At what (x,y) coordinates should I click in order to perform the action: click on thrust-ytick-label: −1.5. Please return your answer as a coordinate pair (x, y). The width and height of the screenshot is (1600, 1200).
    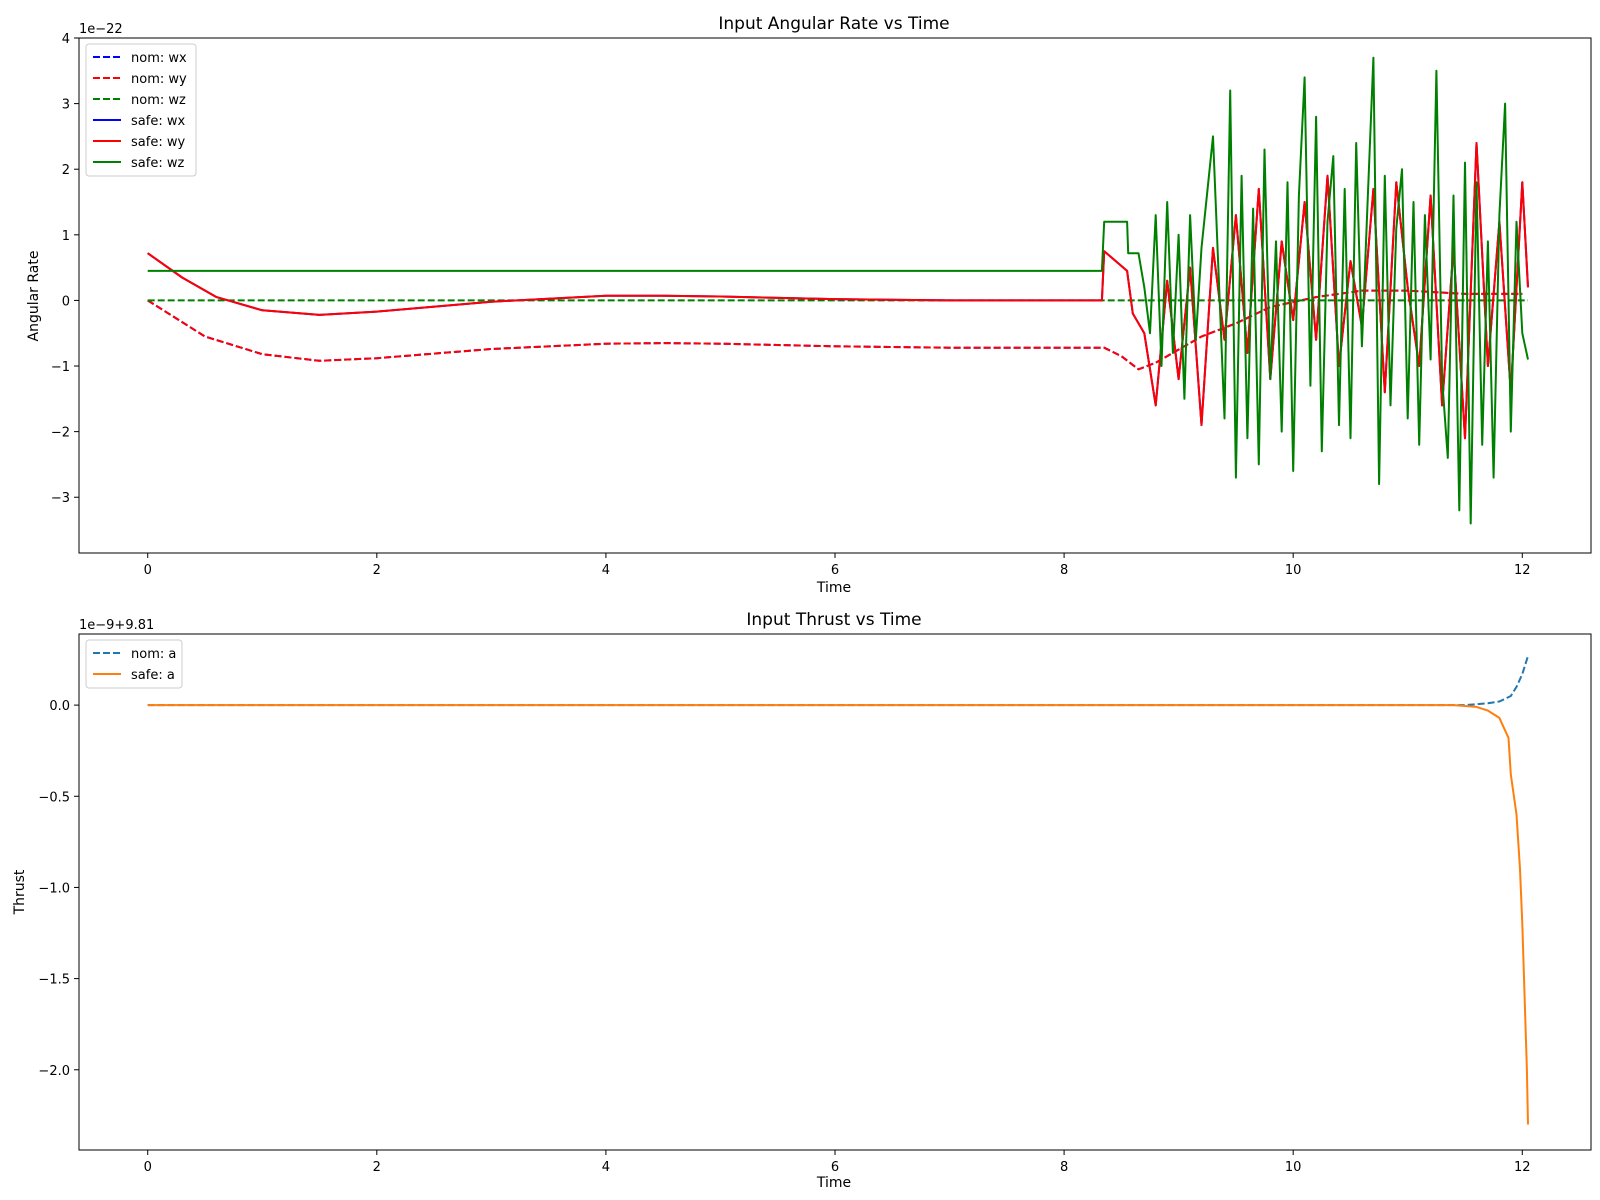
    Looking at the image, I should click on (54, 980).